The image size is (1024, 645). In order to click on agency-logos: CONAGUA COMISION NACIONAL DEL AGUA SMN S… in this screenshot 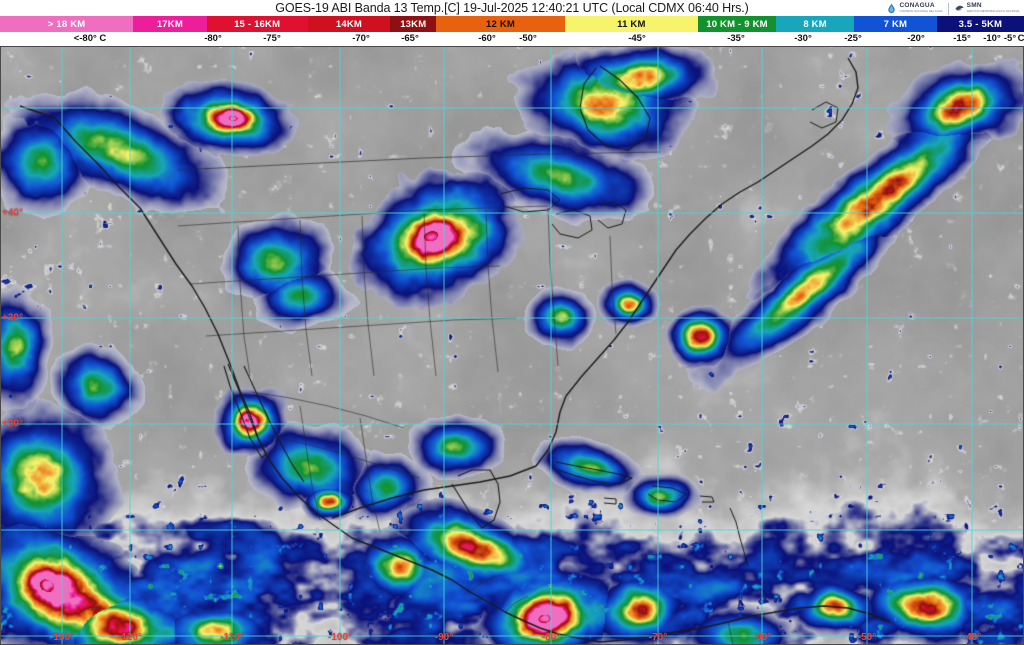, I will do `click(953, 8)`.